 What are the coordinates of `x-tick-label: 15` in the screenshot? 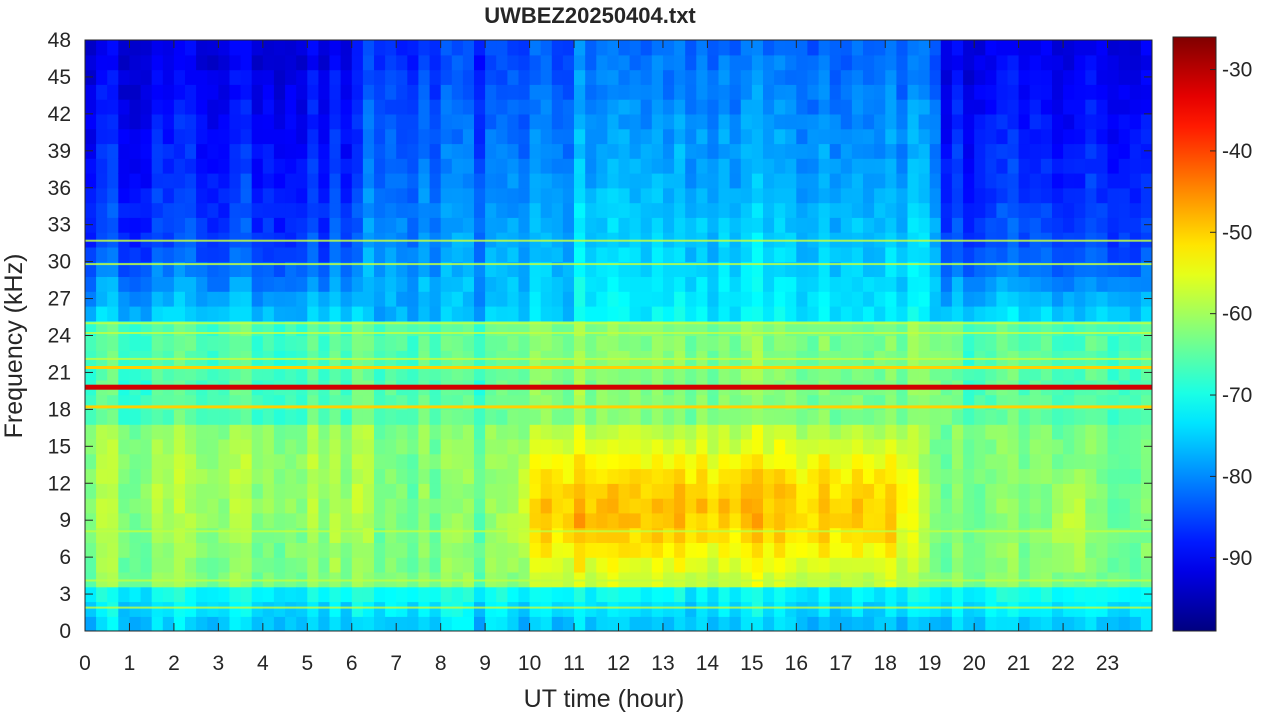 It's located at (751, 663).